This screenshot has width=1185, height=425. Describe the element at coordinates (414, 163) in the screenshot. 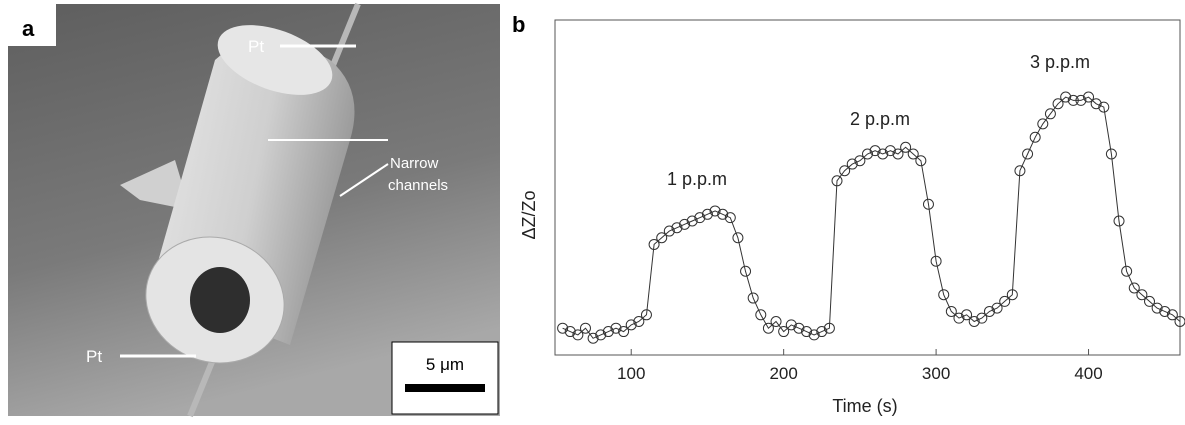

I see `annotation: Narrow` at that location.